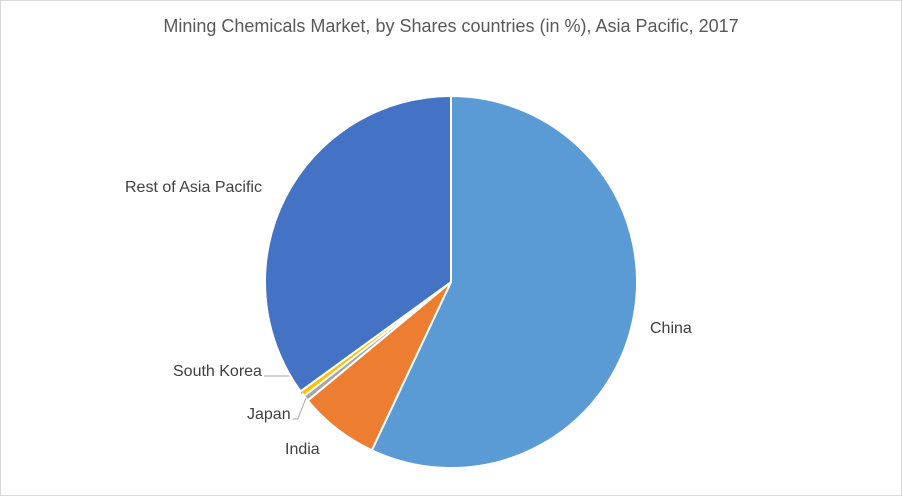  I want to click on leader-line, so click(299, 409).